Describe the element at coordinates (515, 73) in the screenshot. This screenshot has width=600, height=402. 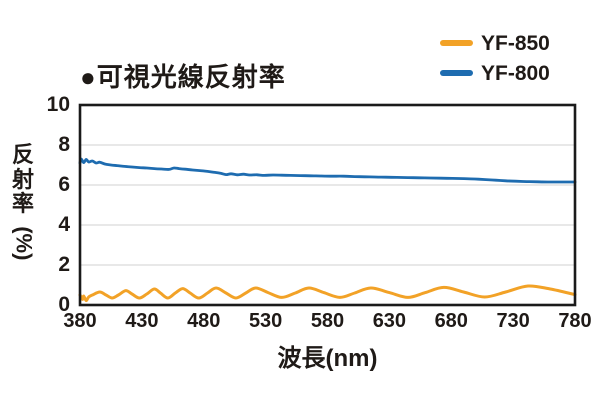
I see `legend-label-yf800: YF-800` at that location.